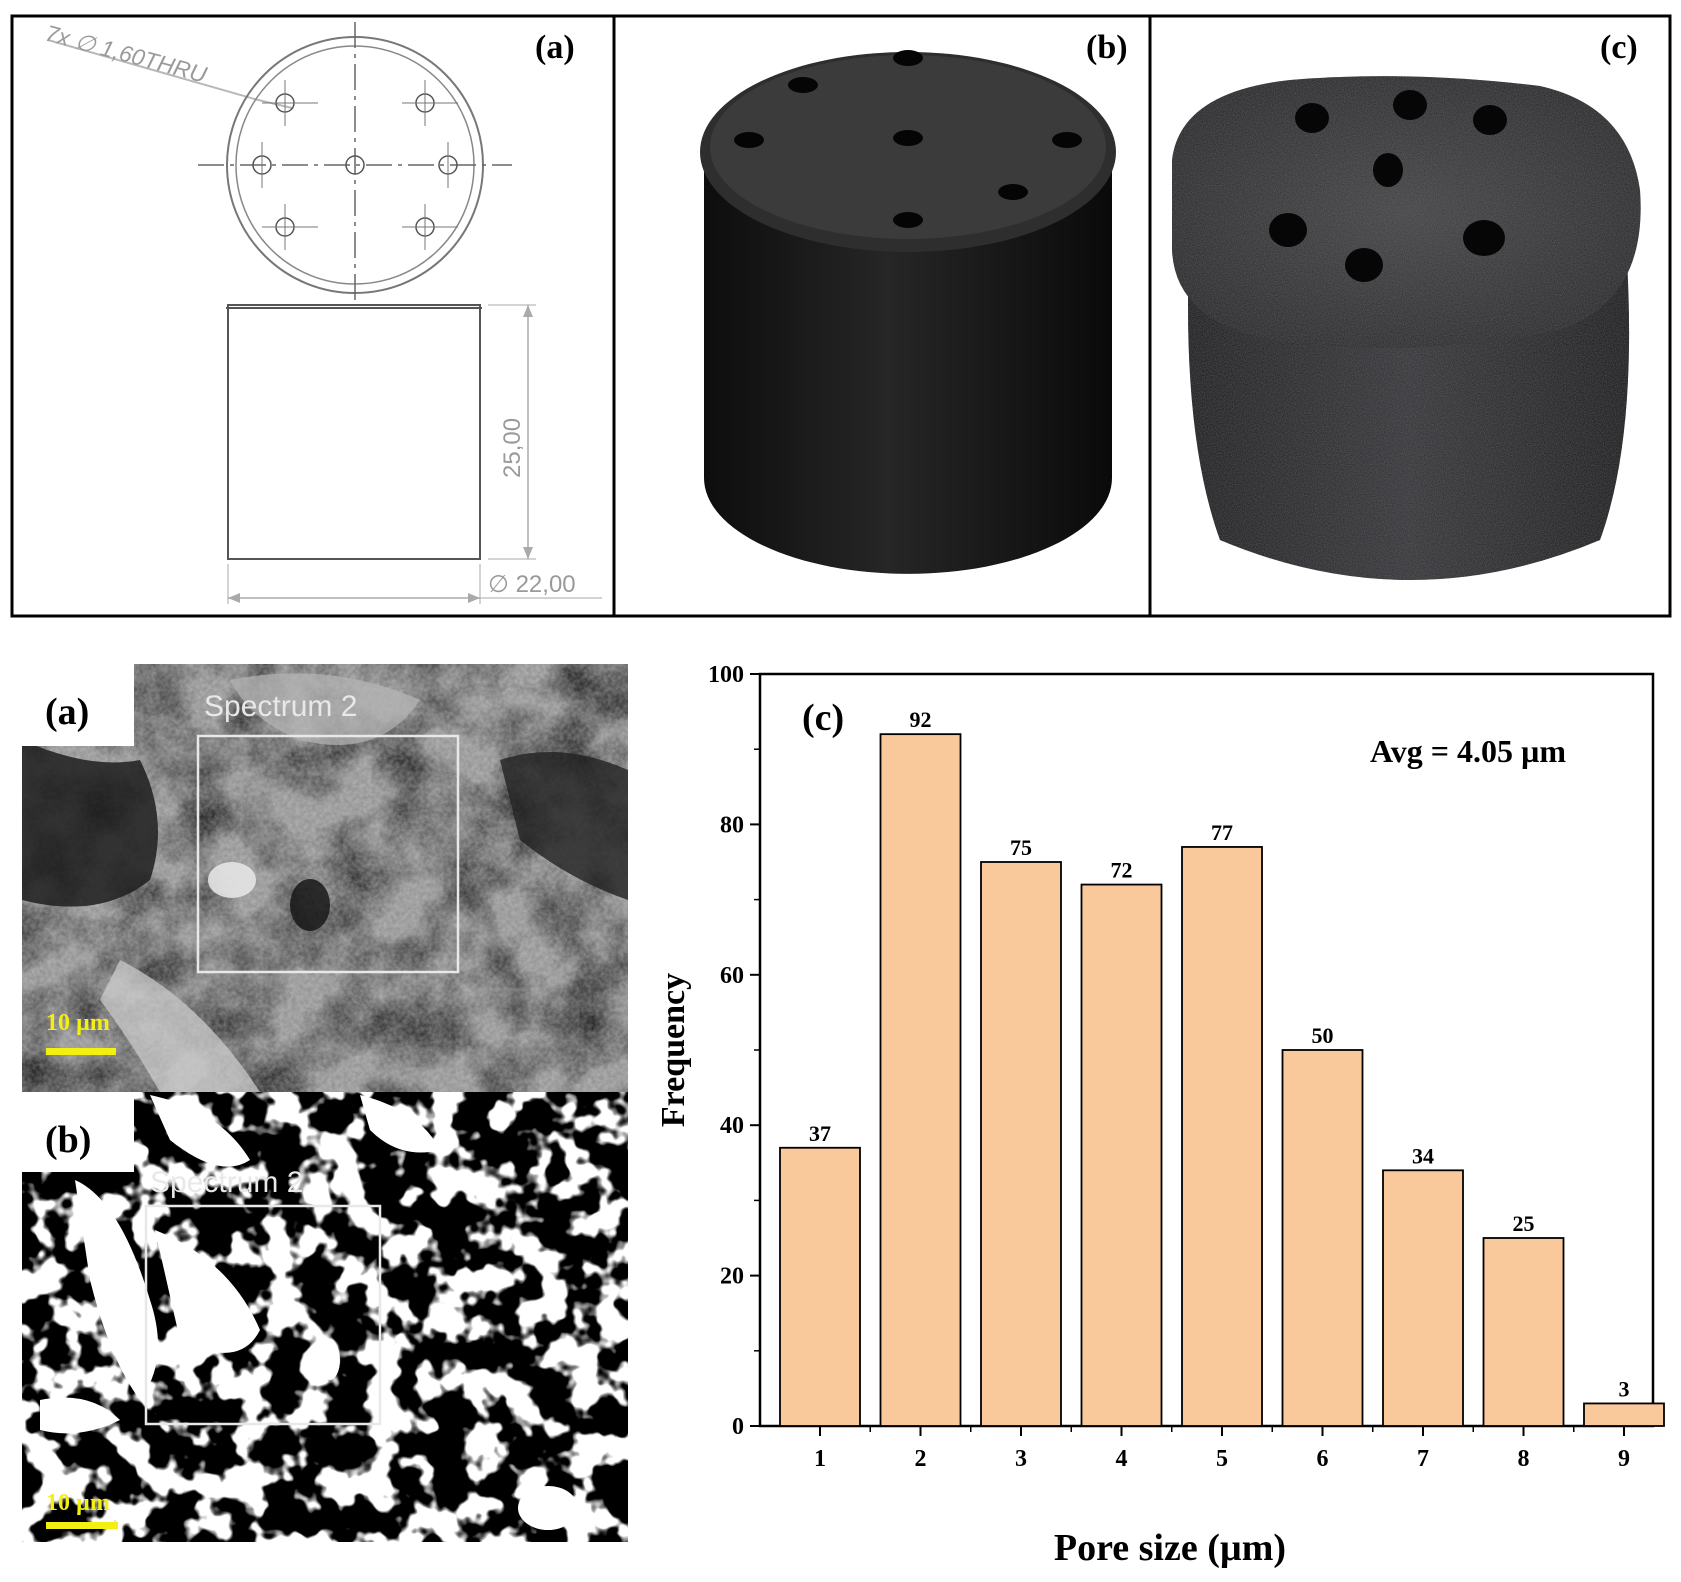 The width and height of the screenshot is (1681, 1582). Describe the element at coordinates (322, 312) in the screenshot. I see `technical-drawing: 7x ∅ 1,60THRU 25,00` at that location.